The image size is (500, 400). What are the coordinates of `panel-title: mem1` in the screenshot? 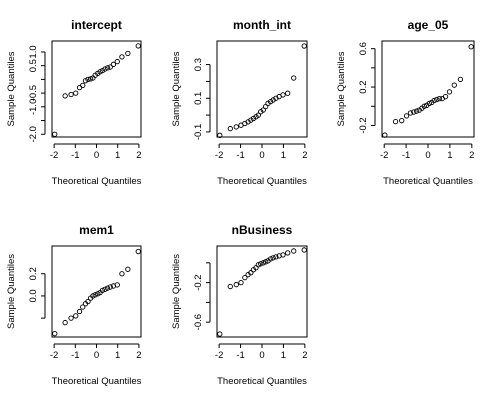 It's located at (96, 230).